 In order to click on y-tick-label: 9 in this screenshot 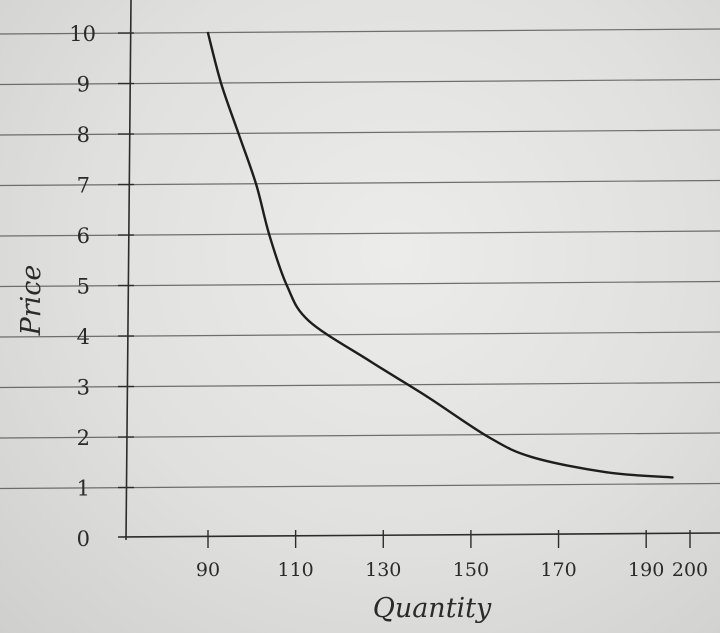, I will do `click(83, 85)`.